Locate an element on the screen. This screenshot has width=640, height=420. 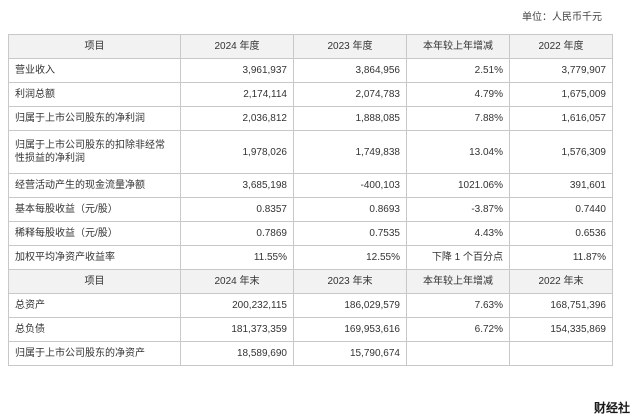
value-cell: 7.88% is located at coordinates (458, 118).